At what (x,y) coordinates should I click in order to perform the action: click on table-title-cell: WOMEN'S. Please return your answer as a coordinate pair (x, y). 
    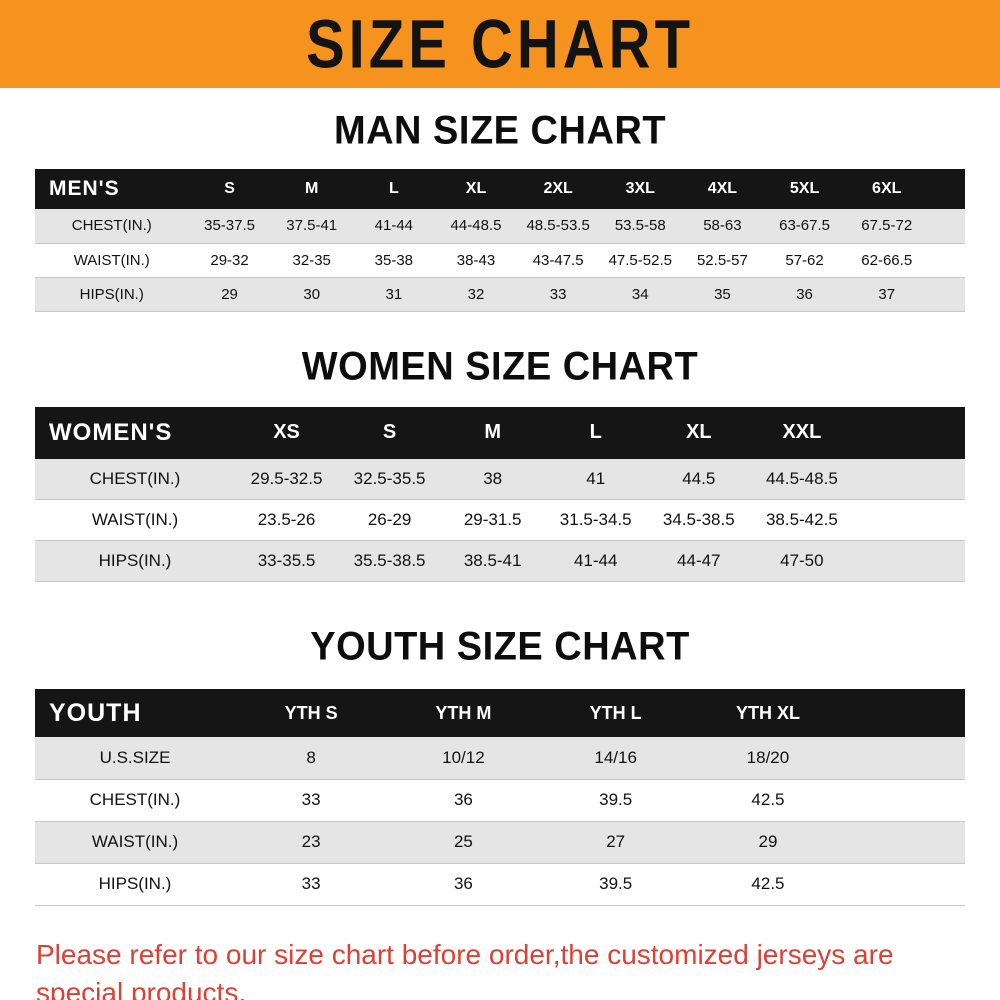
    Looking at the image, I should click on (111, 432).